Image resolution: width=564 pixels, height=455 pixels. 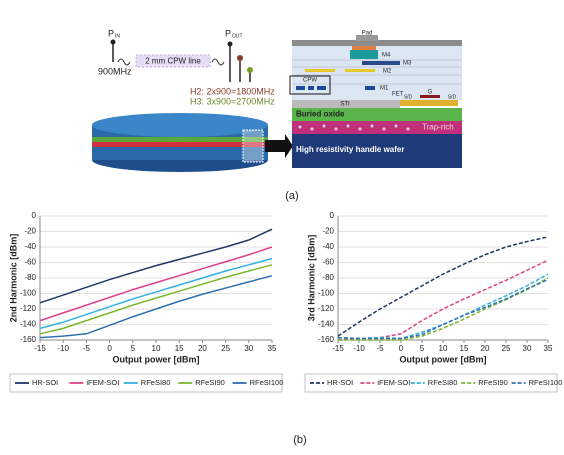 What do you see at coordinates (253, 146) in the screenshot?
I see `zoom-box` at bounding box center [253, 146].